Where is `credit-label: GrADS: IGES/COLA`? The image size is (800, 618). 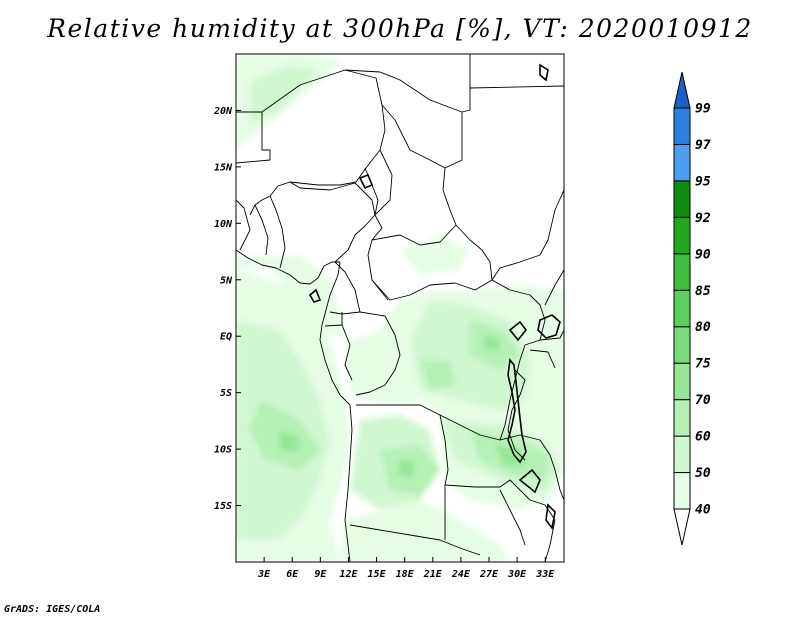 credit-label: GrADS: IGES/COLA is located at coordinates (52, 609).